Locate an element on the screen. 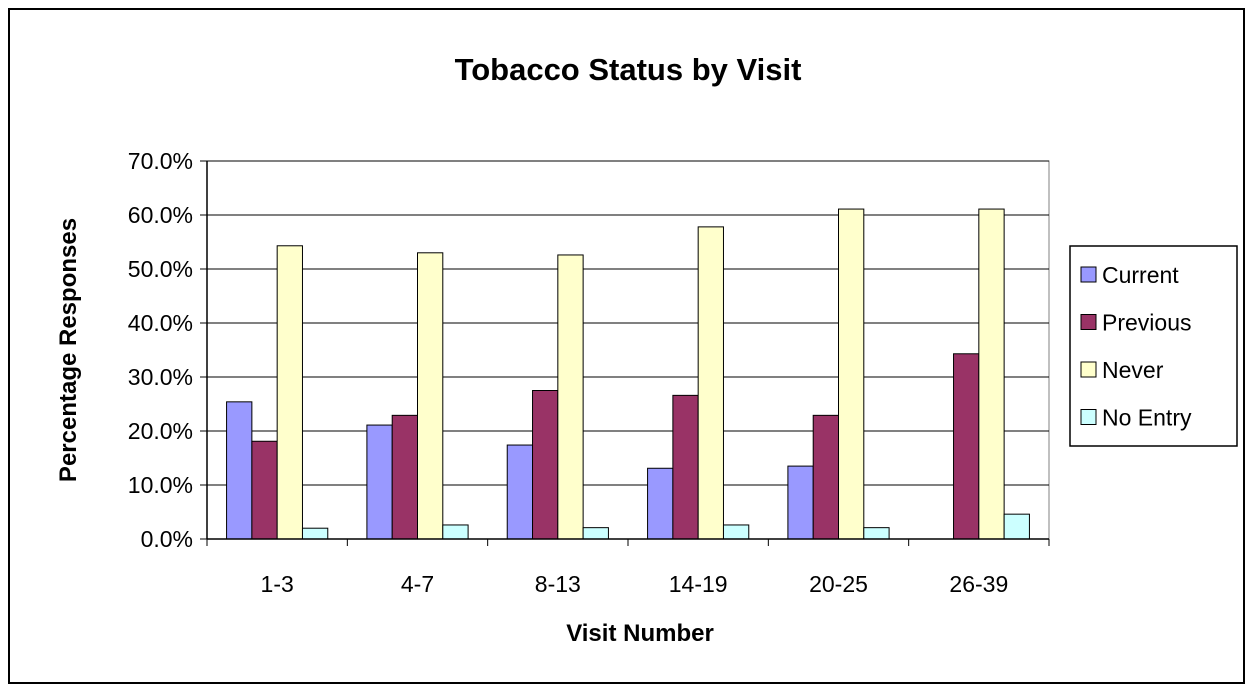  y-tick-label: 20.0% is located at coordinates (160, 431).